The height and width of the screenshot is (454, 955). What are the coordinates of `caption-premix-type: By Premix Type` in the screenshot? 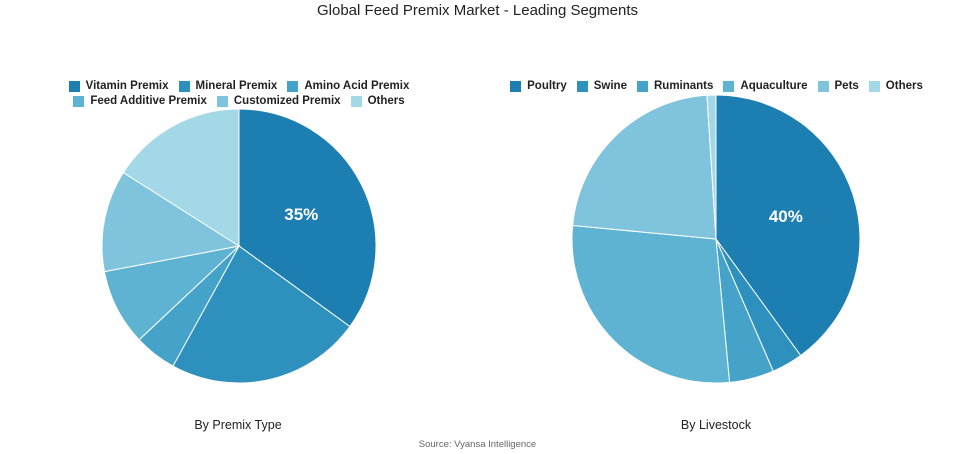 It's located at (238, 425).